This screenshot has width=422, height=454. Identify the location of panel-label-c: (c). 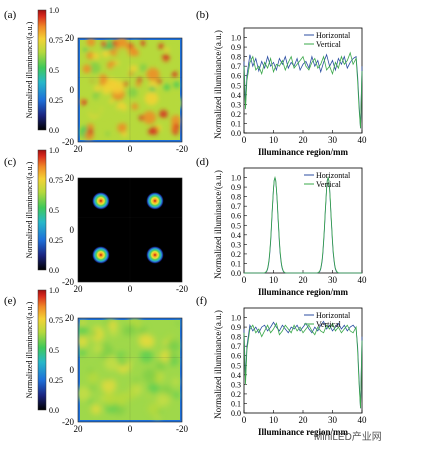
(10, 162).